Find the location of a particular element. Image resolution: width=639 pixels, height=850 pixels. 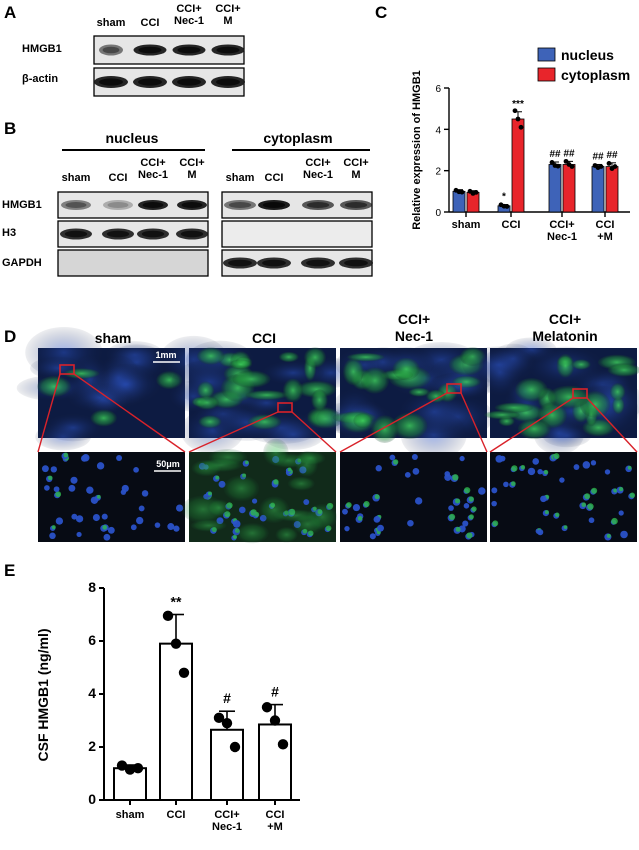

chartE-ylabel: CSF HMGB1 (ng/ml) is located at coordinates (43, 695).